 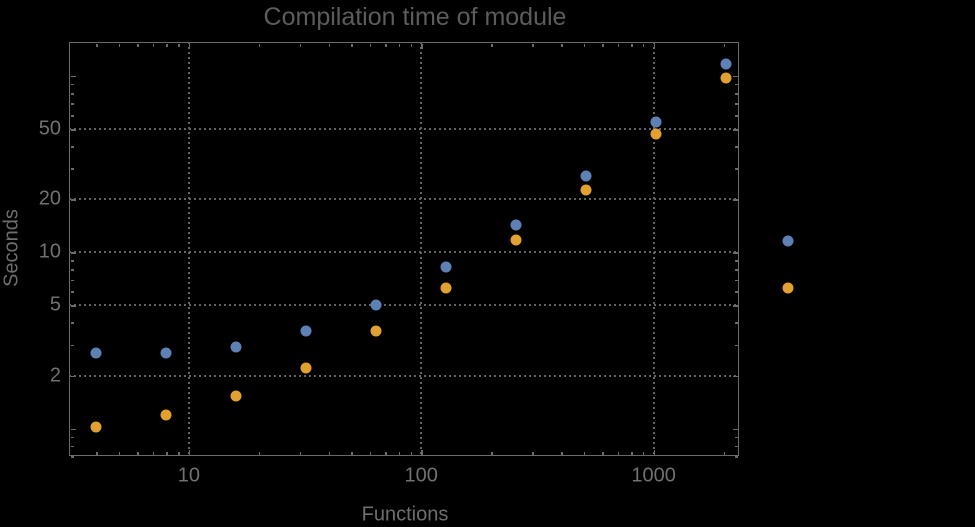 I want to click on x-tick-label: 10, so click(x=188, y=475).